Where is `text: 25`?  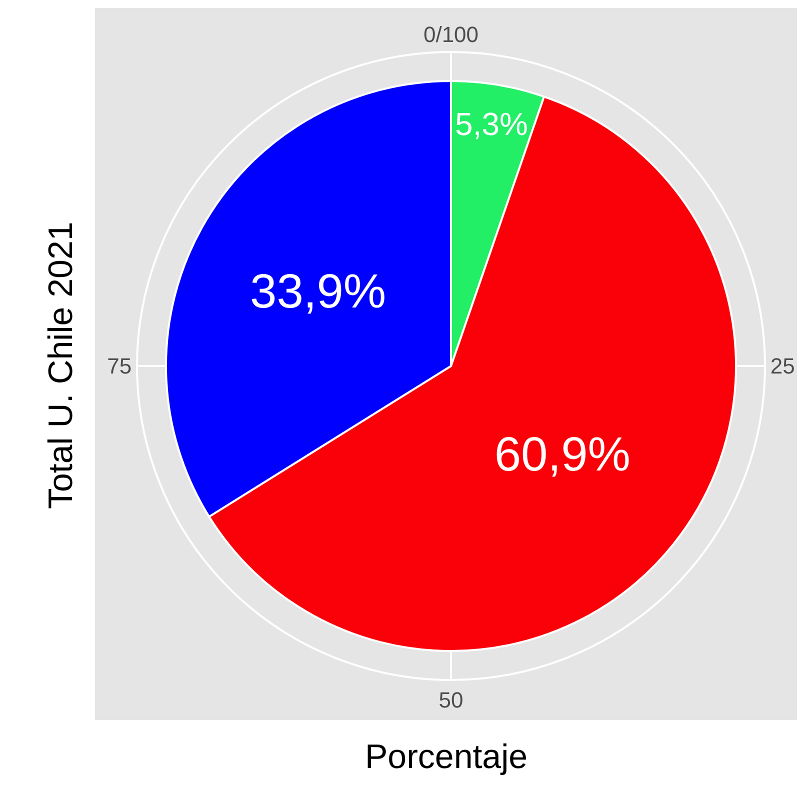 text: 25 is located at coordinates (782, 366).